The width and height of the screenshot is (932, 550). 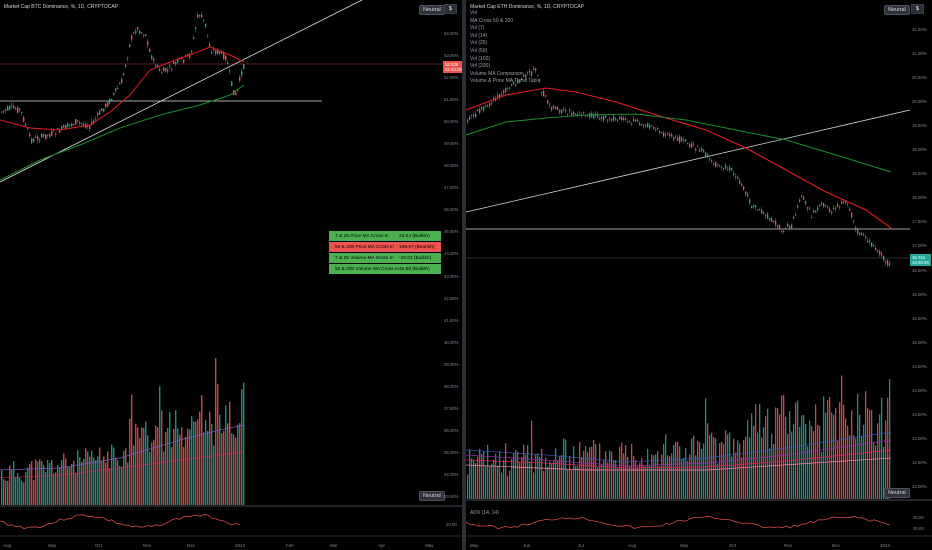 I want to click on signal-value: -20.02 (Bullish), so click(x=415, y=258).